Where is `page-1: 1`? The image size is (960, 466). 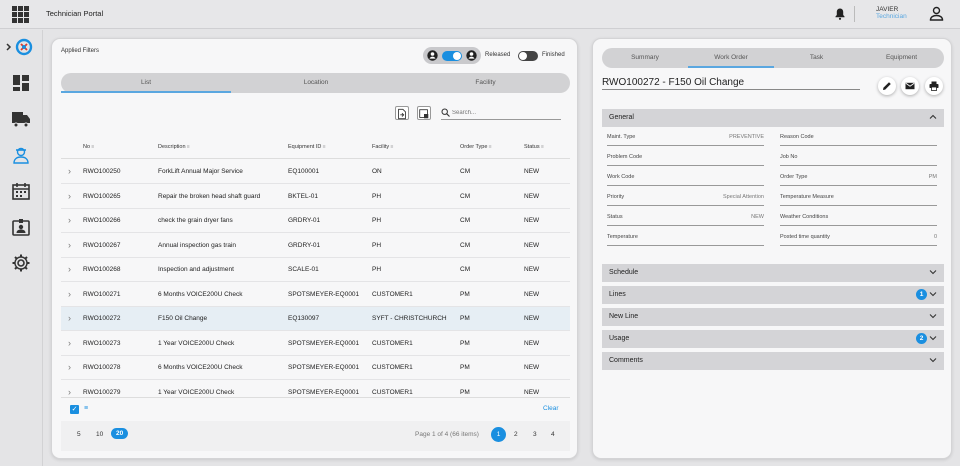 page-1: 1 is located at coordinates (498, 434).